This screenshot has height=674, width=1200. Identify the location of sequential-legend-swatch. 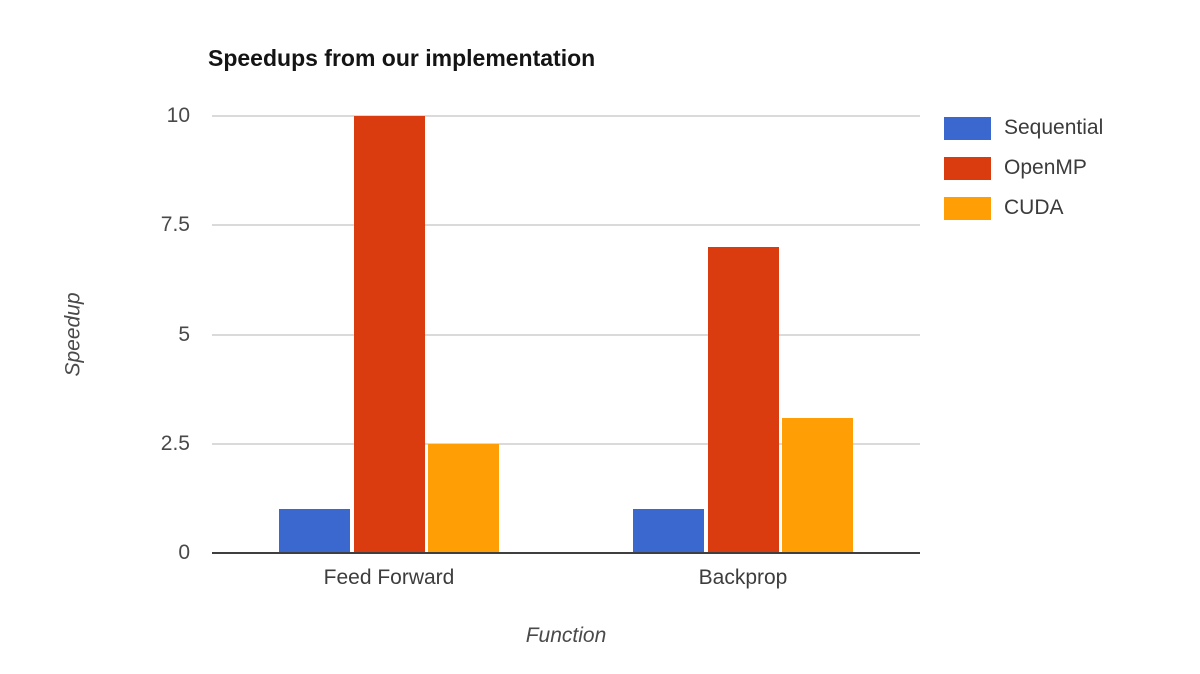
(967, 128).